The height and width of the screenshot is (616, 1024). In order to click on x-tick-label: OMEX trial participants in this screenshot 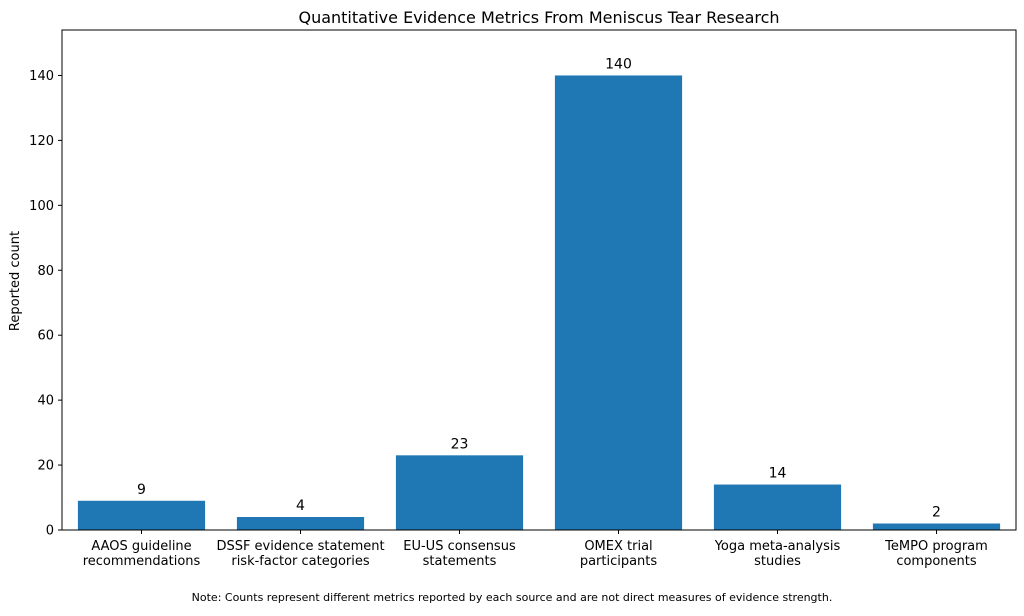, I will do `click(619, 554)`.